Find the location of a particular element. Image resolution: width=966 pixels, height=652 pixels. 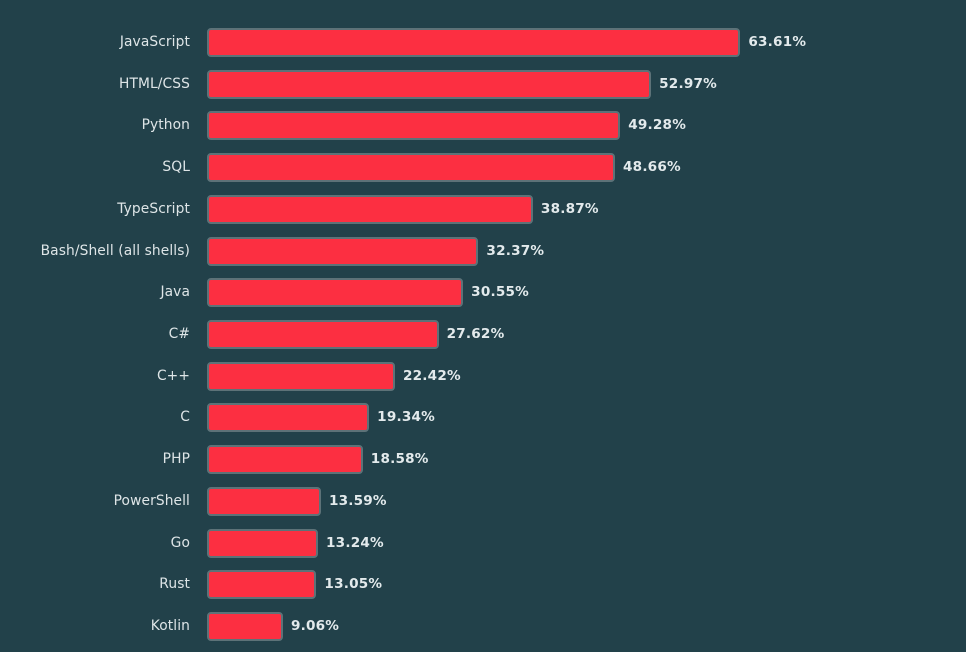

value-label: 13.24% is located at coordinates (355, 542).